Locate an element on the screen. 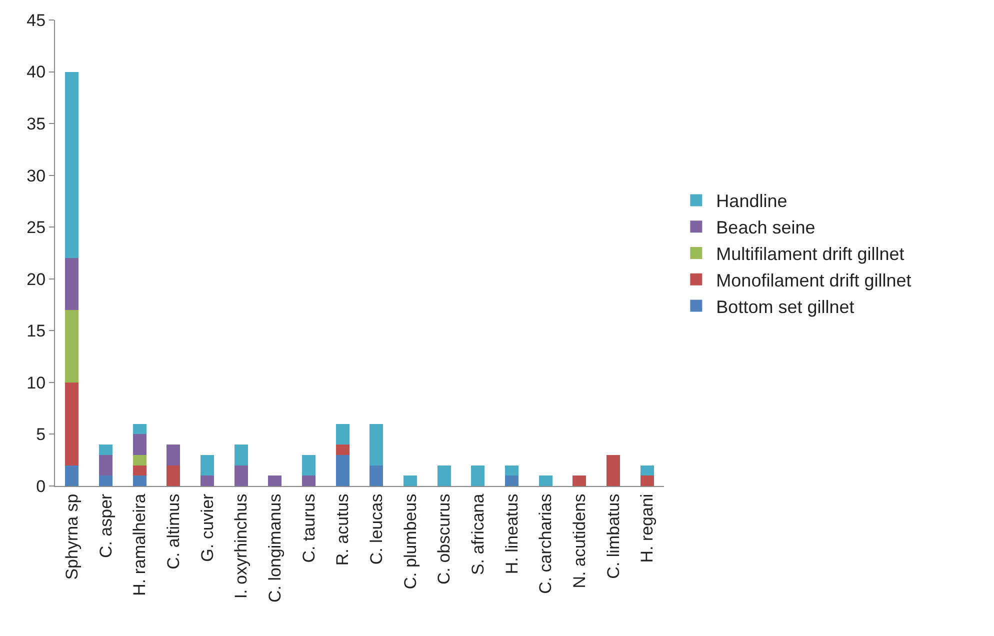  x-tick-label: G. cuvier is located at coordinates (207, 527).